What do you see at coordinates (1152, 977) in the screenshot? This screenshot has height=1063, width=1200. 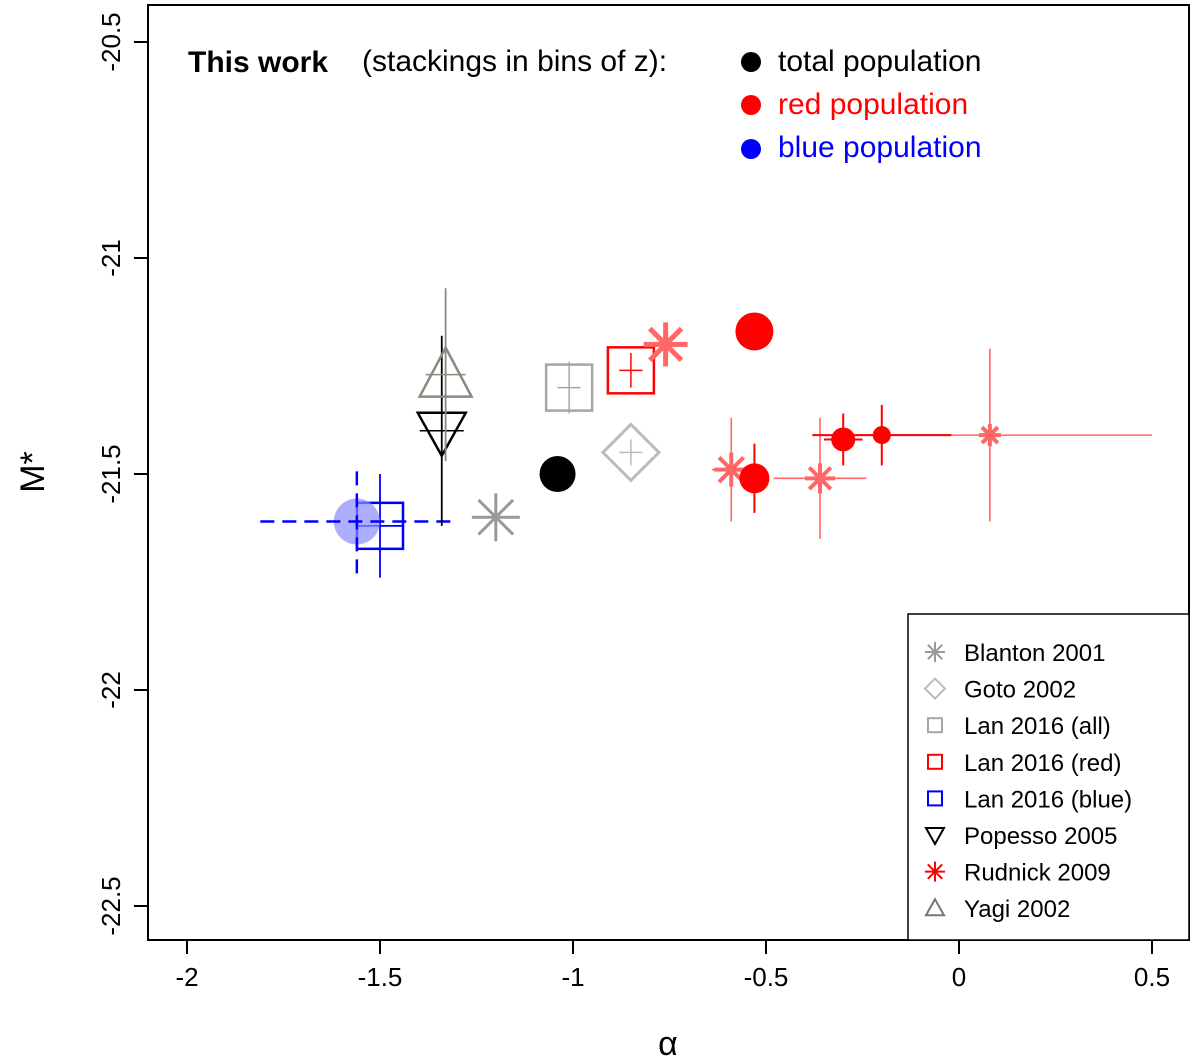 I see `x-tick-label: 0.5` at bounding box center [1152, 977].